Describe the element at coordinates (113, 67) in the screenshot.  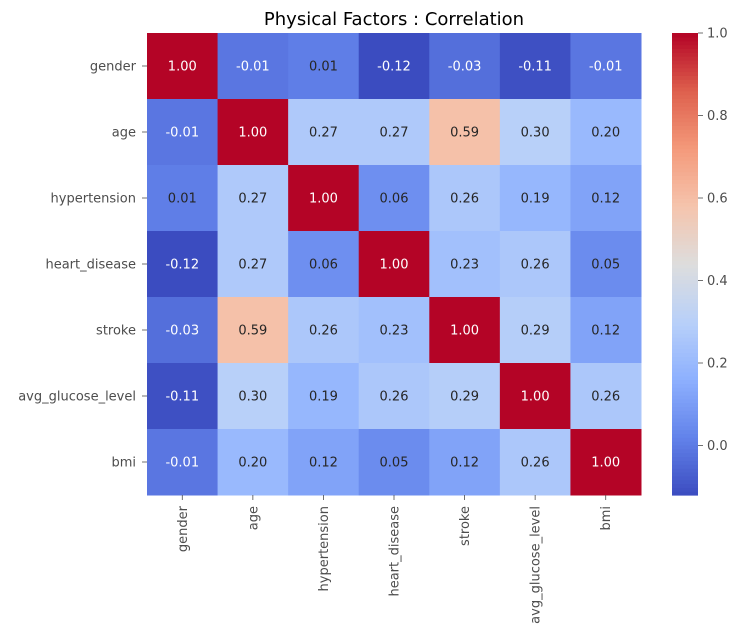
I see `row-tick-label: gender` at that location.